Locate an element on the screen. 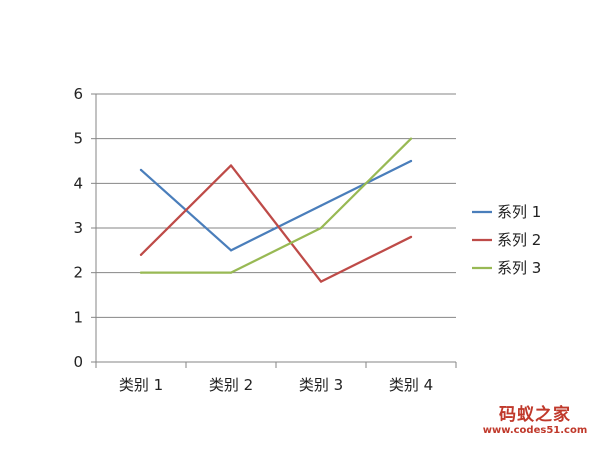  x-tick-label: 类别 4 is located at coordinates (411, 385).